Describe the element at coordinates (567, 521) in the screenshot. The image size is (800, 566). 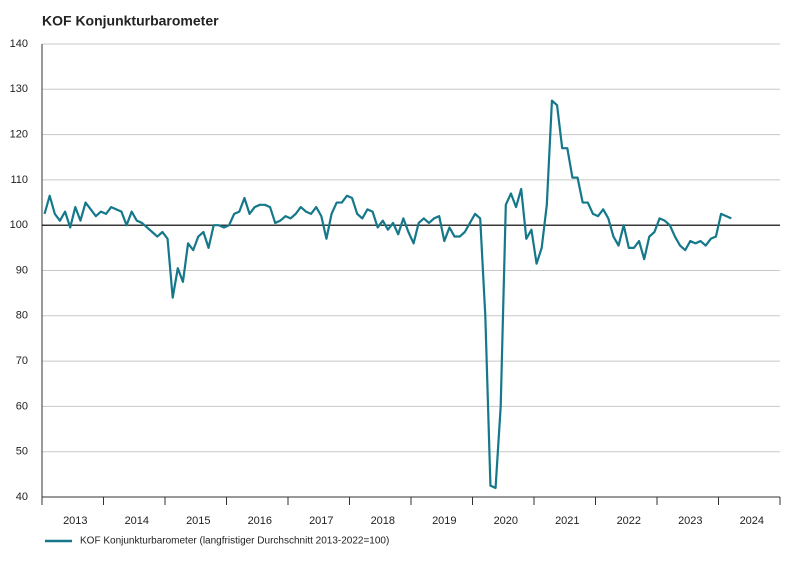
I see `x-tick-label: 2021` at that location.